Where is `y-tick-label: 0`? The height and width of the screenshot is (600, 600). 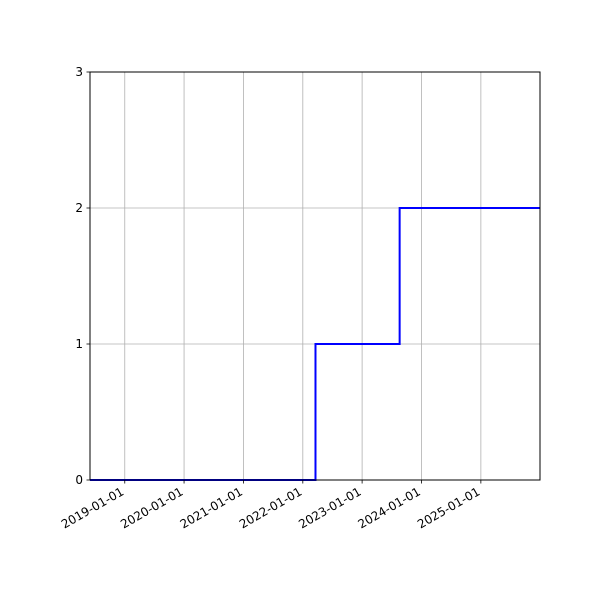 y-tick-label: 0 is located at coordinates (79, 480).